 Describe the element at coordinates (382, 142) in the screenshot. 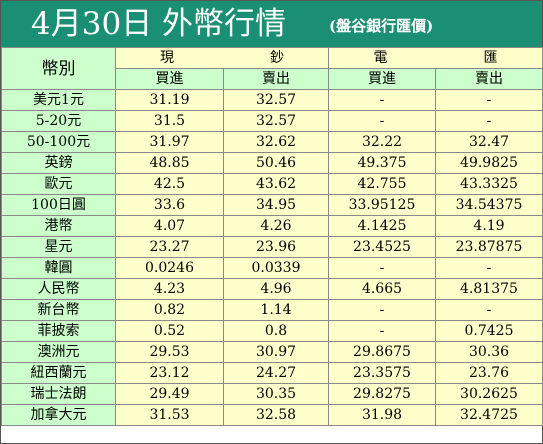

I see `tt-buy-cell: 32.22` at that location.